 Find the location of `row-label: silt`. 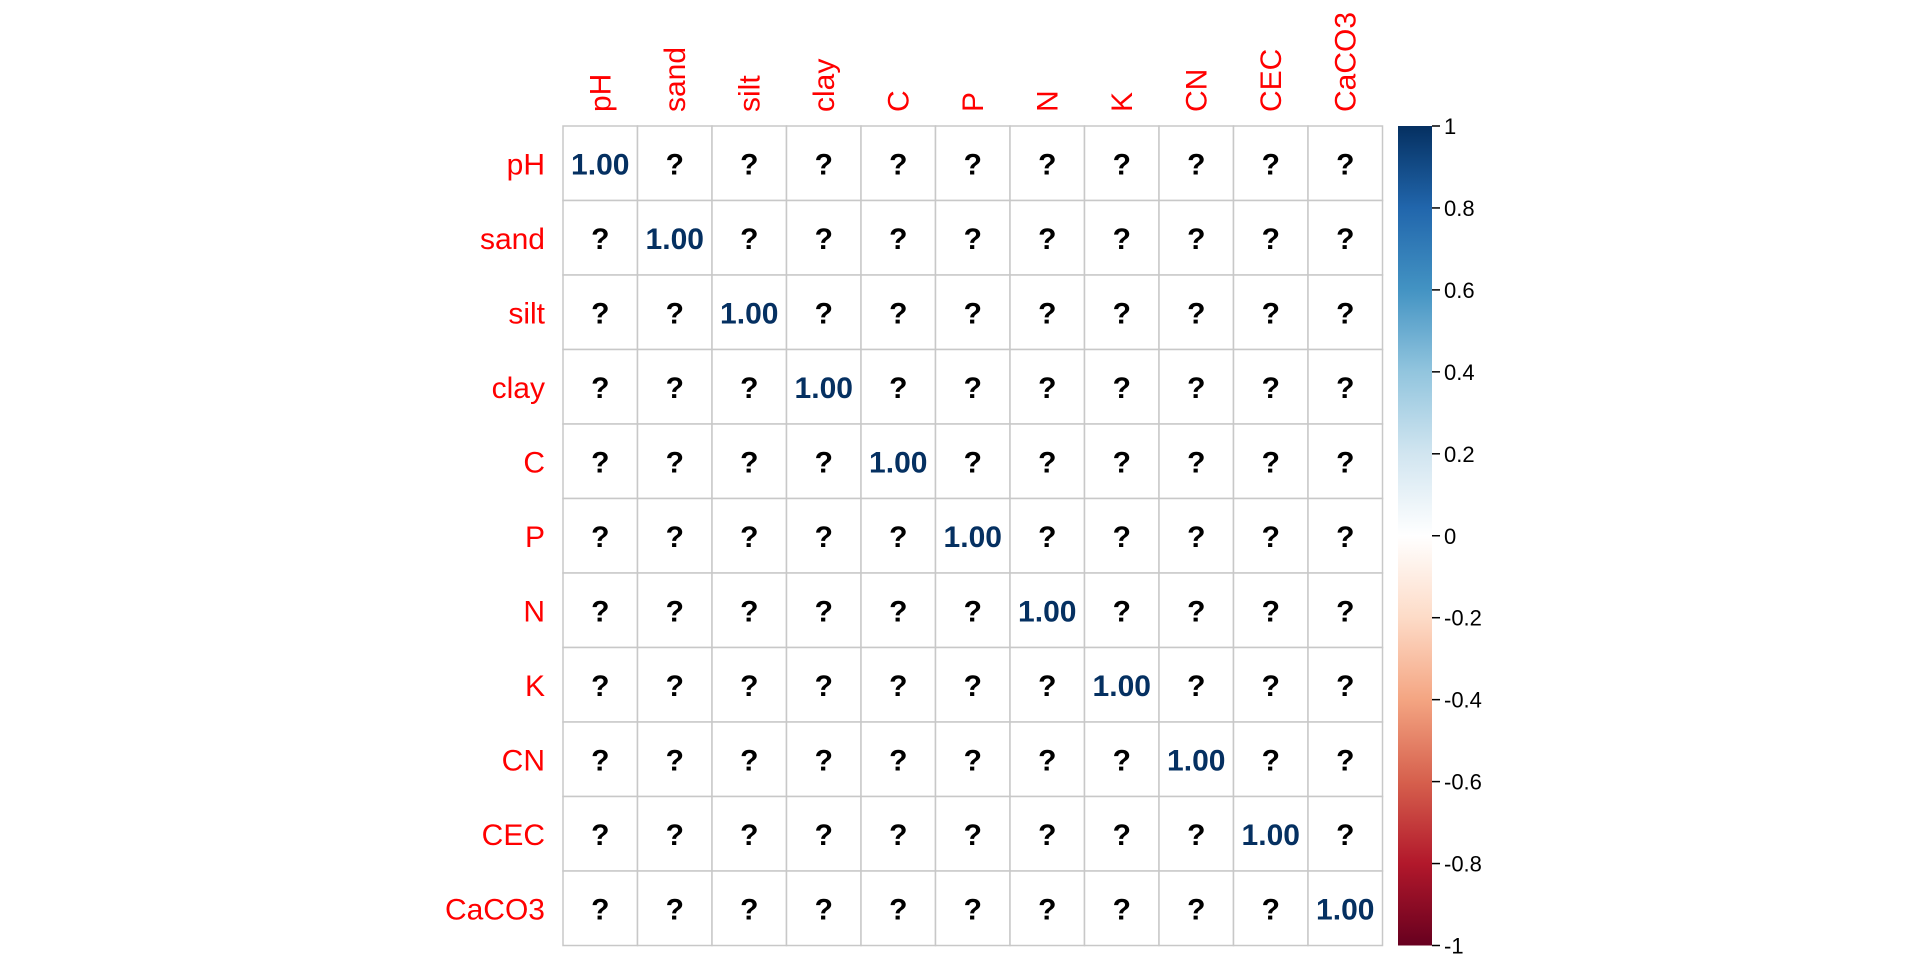

row-label: silt is located at coordinates (526, 313).